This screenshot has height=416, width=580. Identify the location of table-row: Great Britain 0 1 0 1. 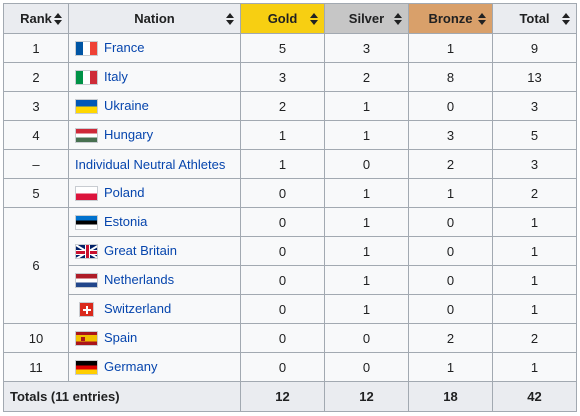
(290, 251).